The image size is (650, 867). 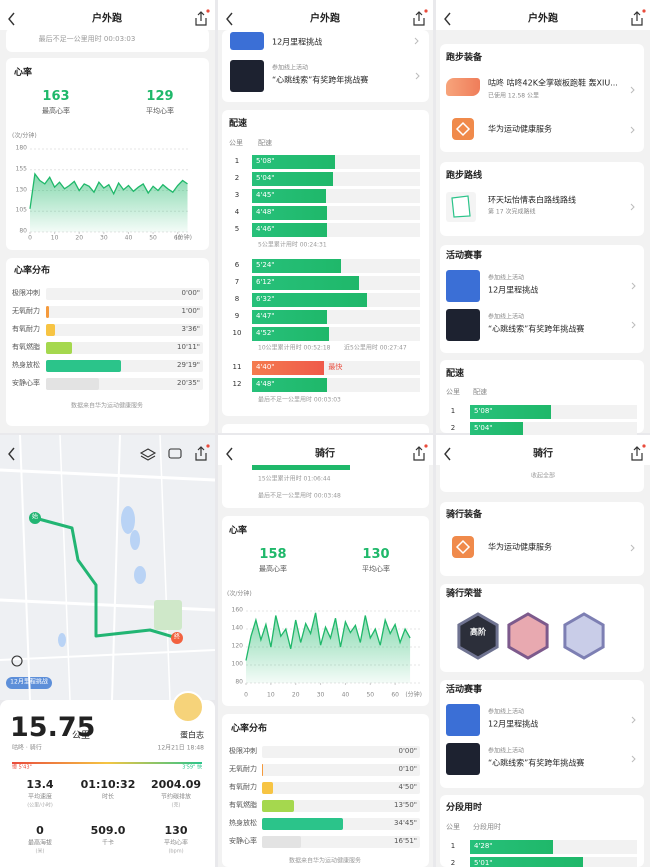 I want to click on y-tick-label: 80, so click(x=23, y=231).